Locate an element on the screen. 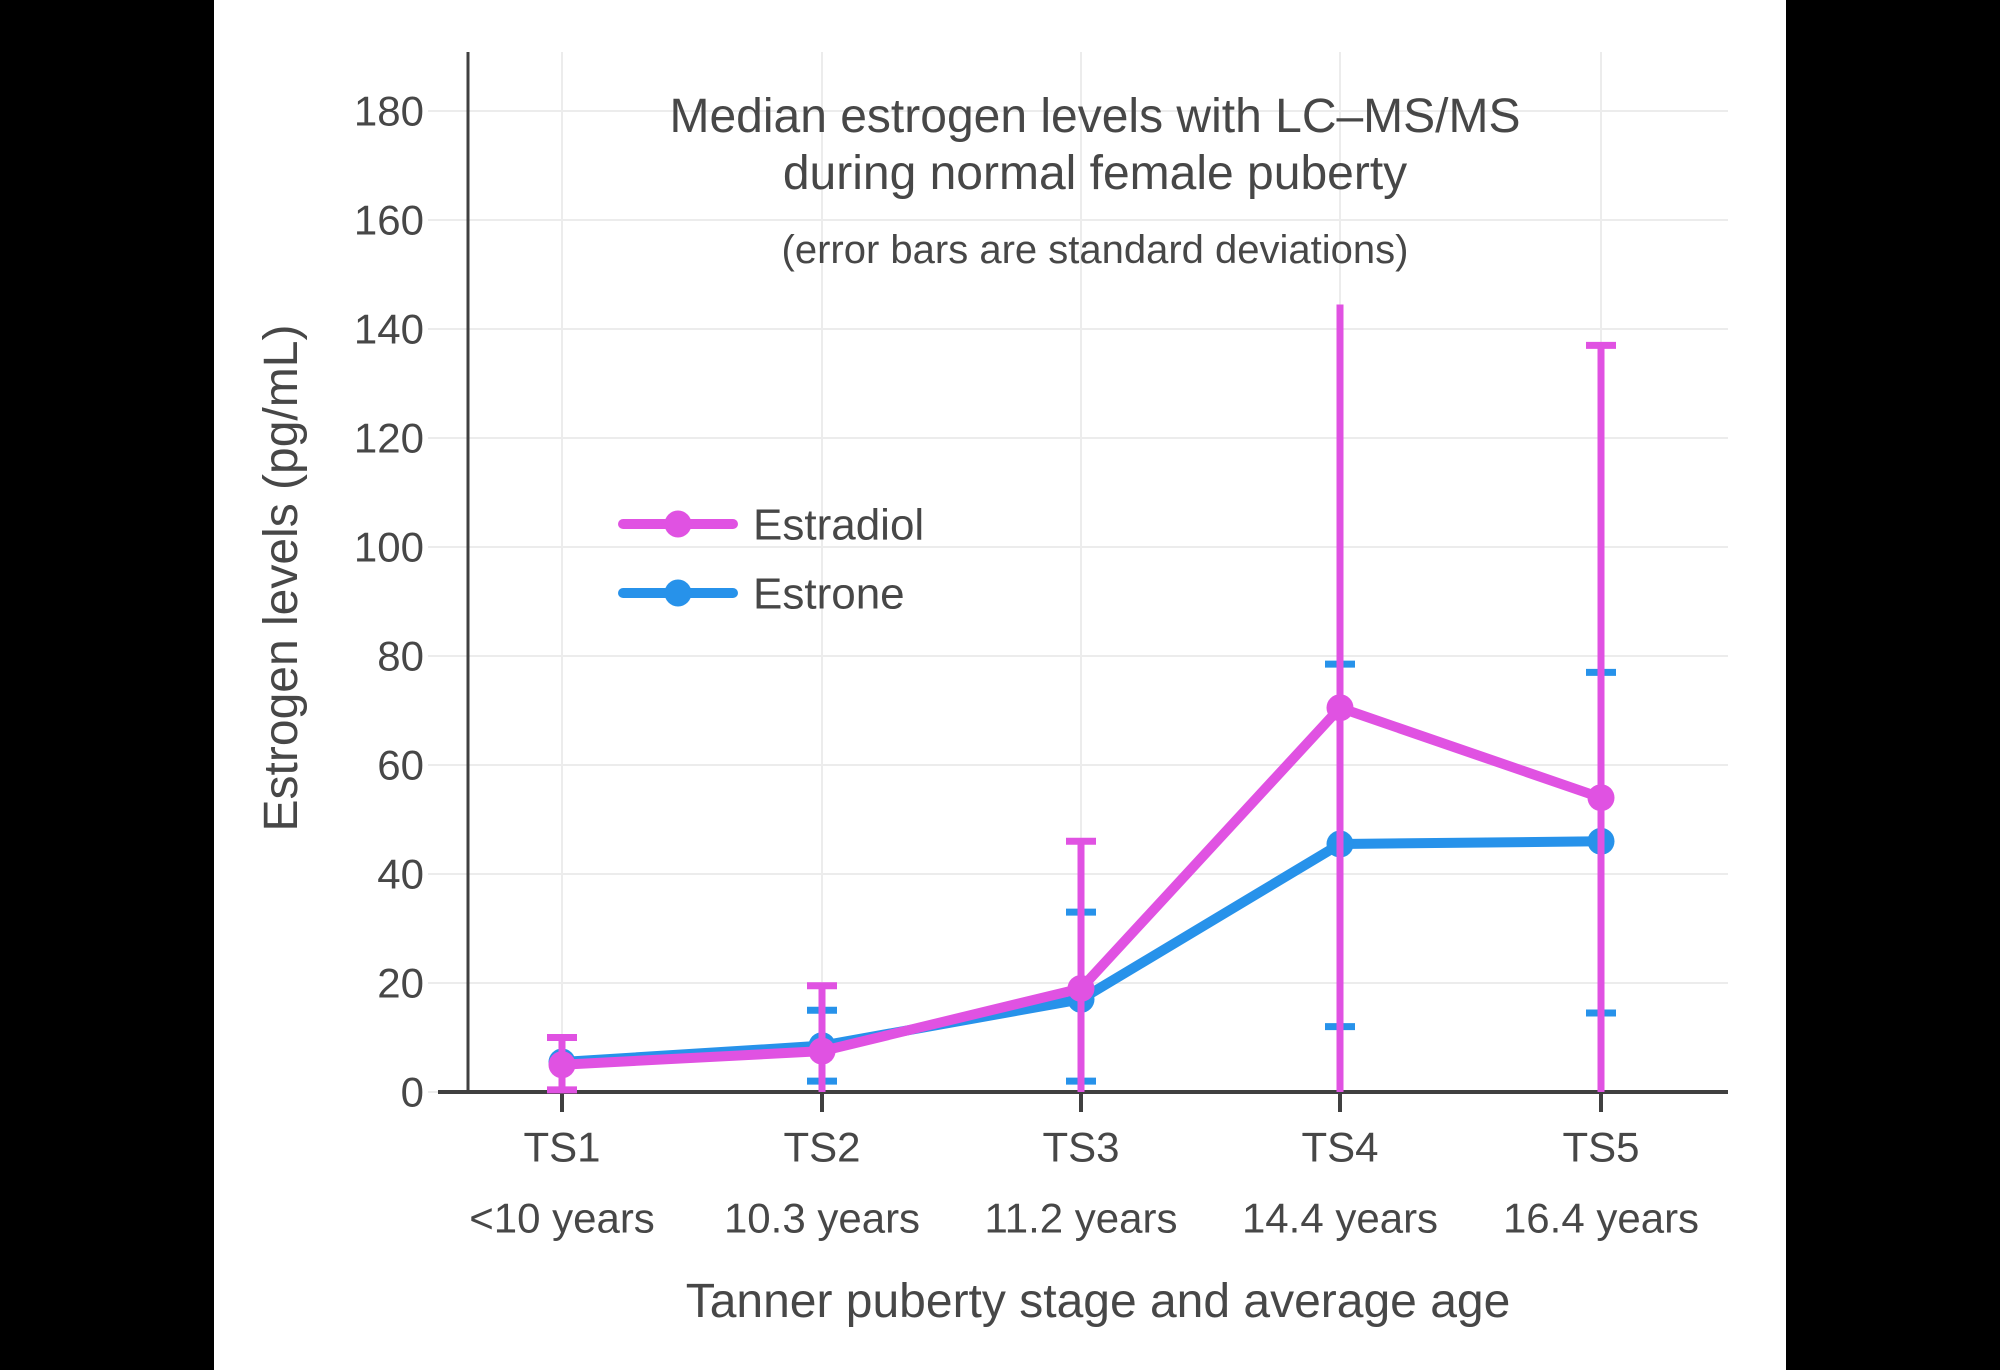 The width and height of the screenshot is (2000, 1370). chart-subtitle: (error bars are standard deviations) is located at coordinates (1095, 250).